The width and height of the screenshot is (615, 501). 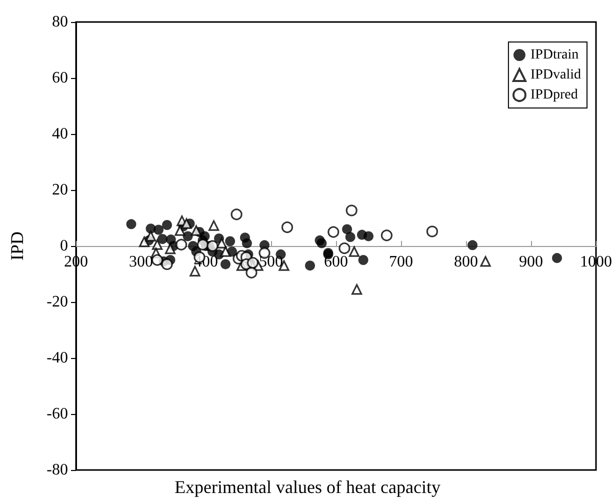 I want to click on y-tick-label: 40, so click(x=60, y=134).